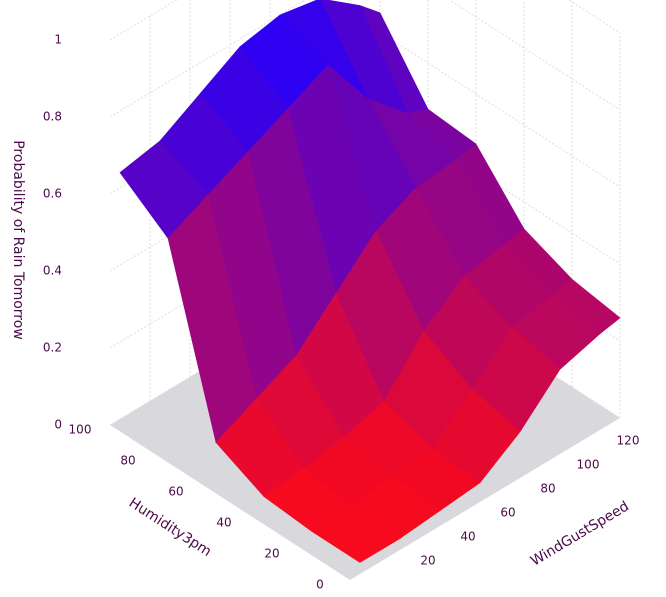 This screenshot has height=597, width=666. I want to click on z-tick-label: 0.4, so click(52, 271).